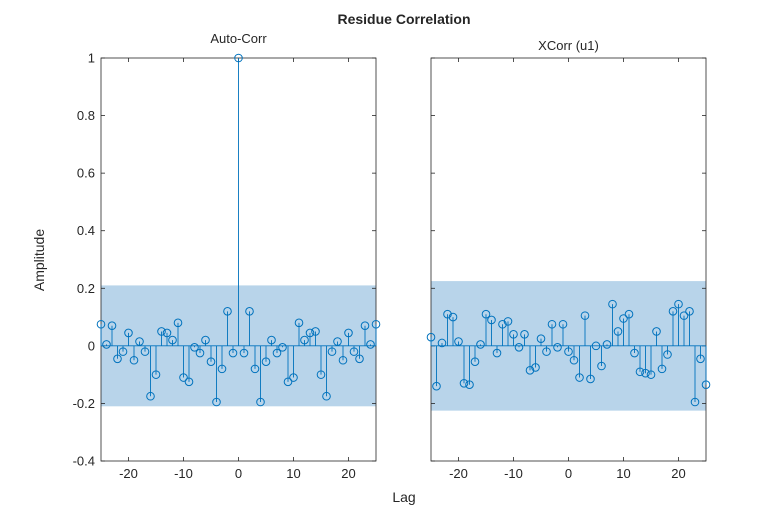  I want to click on subplot-title: XCorr (u1), so click(568, 45).